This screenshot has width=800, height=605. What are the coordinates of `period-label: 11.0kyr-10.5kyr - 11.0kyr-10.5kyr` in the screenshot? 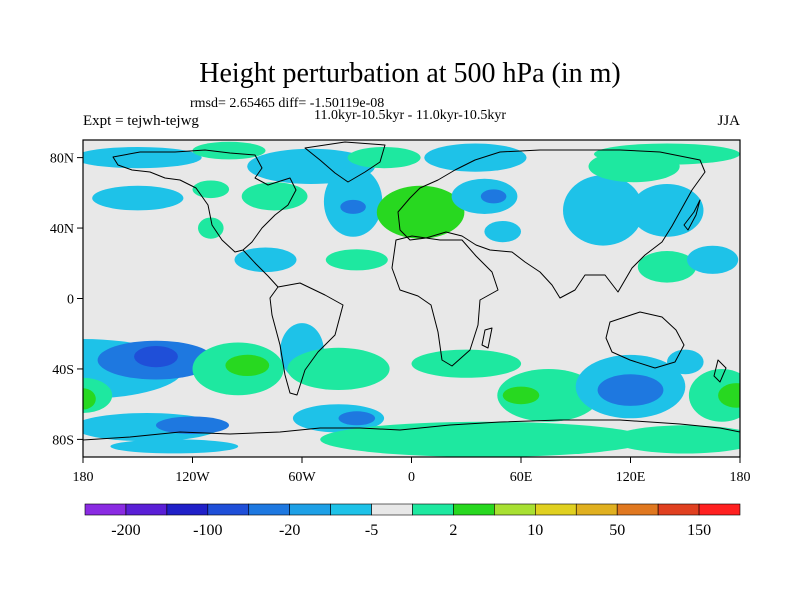 It's located at (410, 115).